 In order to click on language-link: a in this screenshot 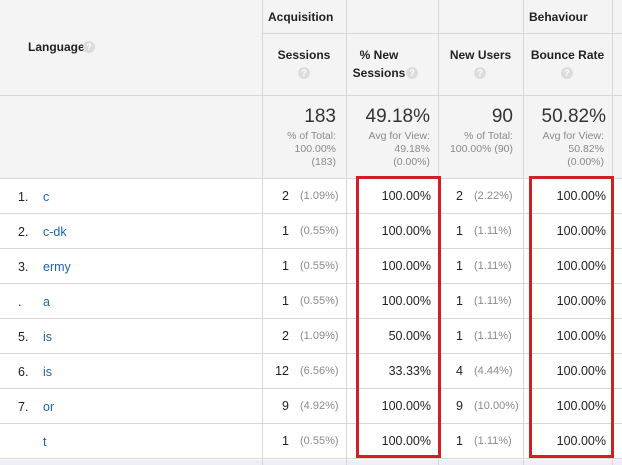, I will do `click(46, 302)`.